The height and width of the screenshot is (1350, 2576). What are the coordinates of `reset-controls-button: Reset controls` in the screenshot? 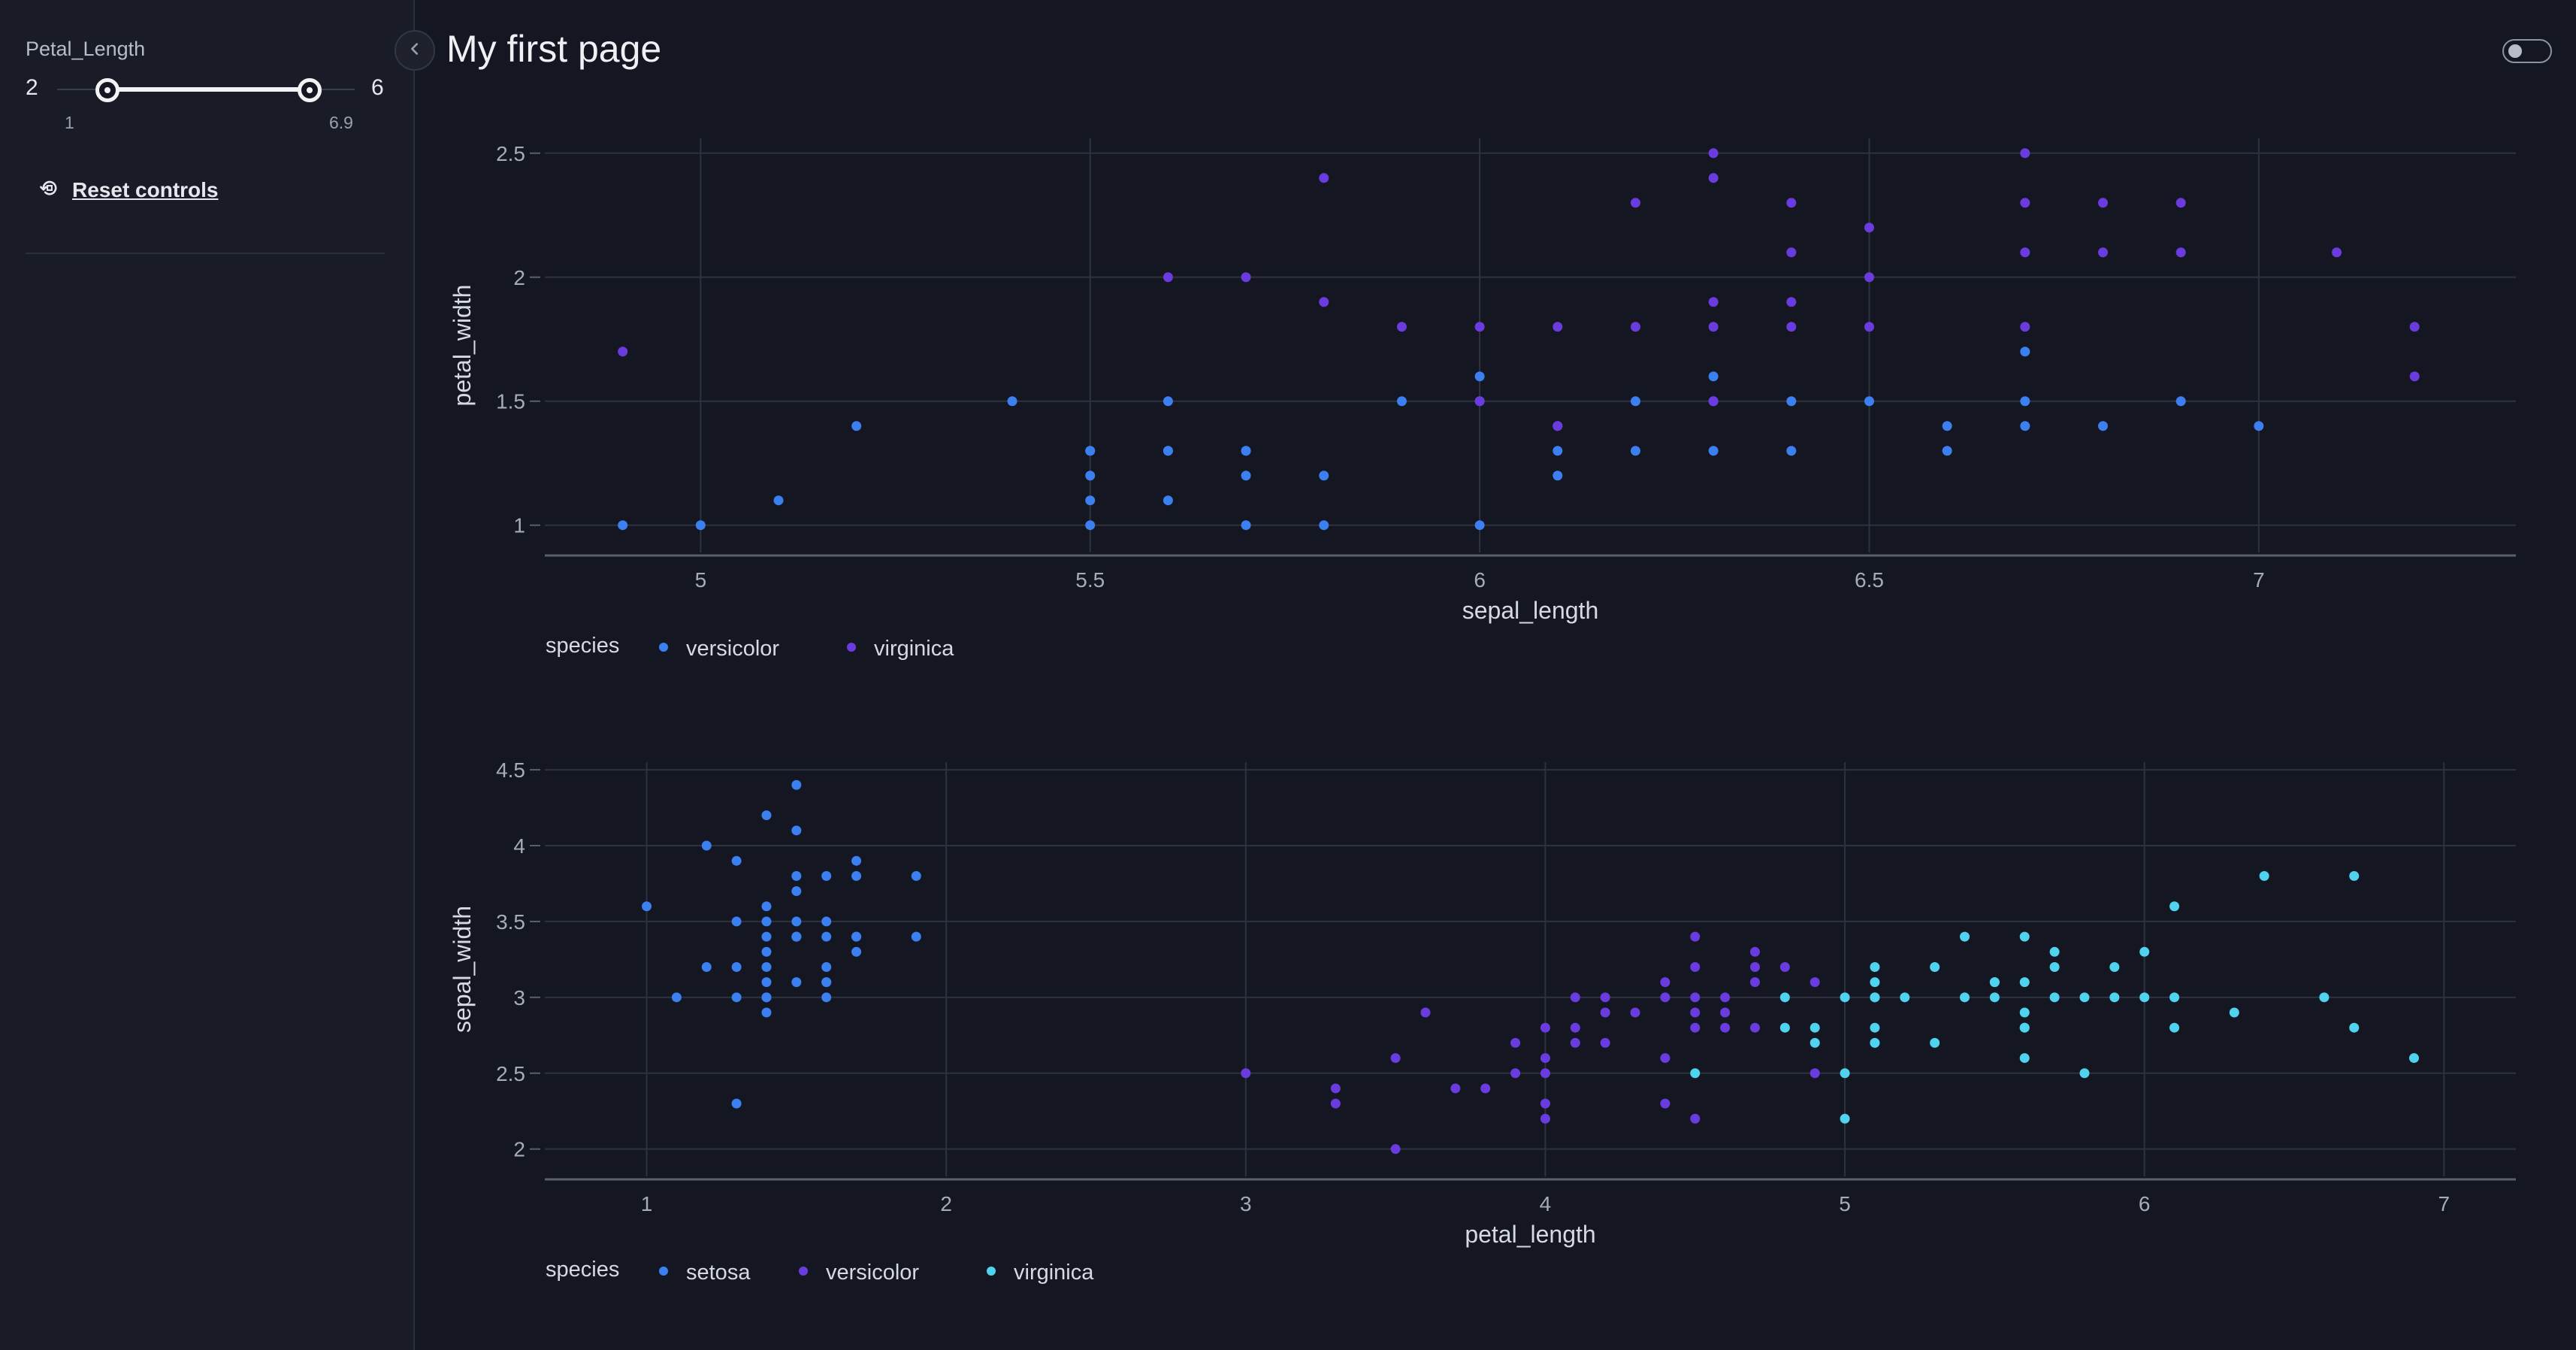 It's located at (129, 189).